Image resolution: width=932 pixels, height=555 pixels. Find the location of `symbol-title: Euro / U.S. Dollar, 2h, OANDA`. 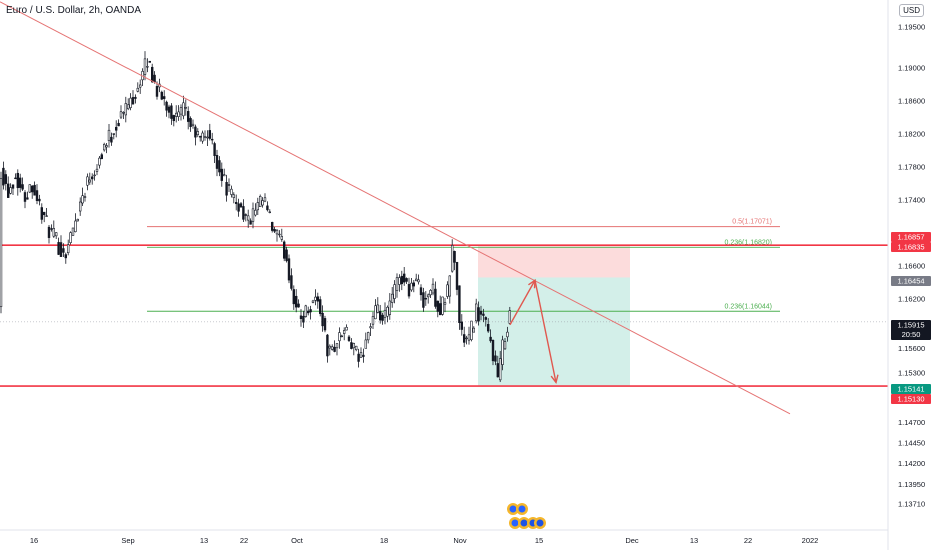

symbol-title: Euro / U.S. Dollar, 2h, OANDA is located at coordinates (74, 10).